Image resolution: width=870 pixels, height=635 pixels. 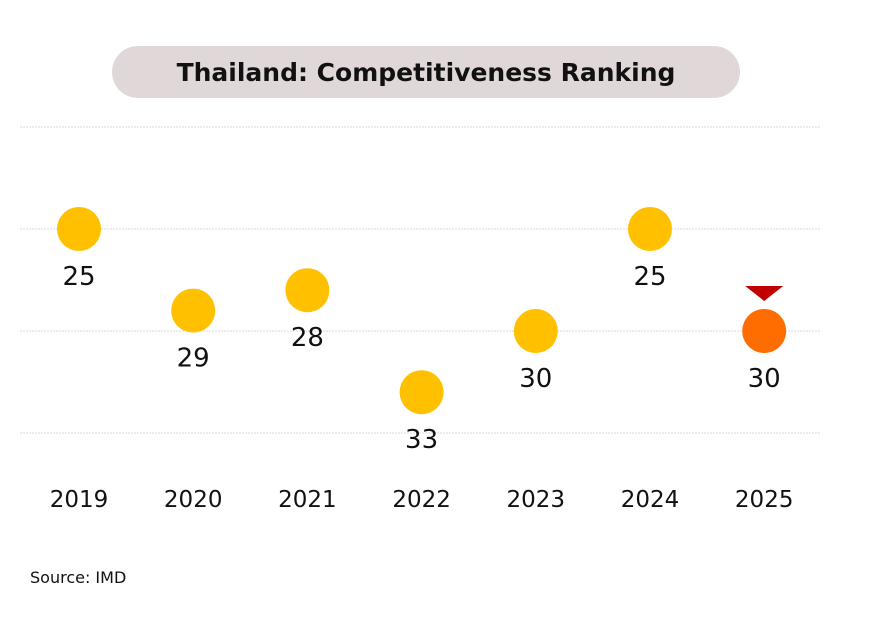 I want to click on x-tick-label: 2020, so click(x=193, y=500).